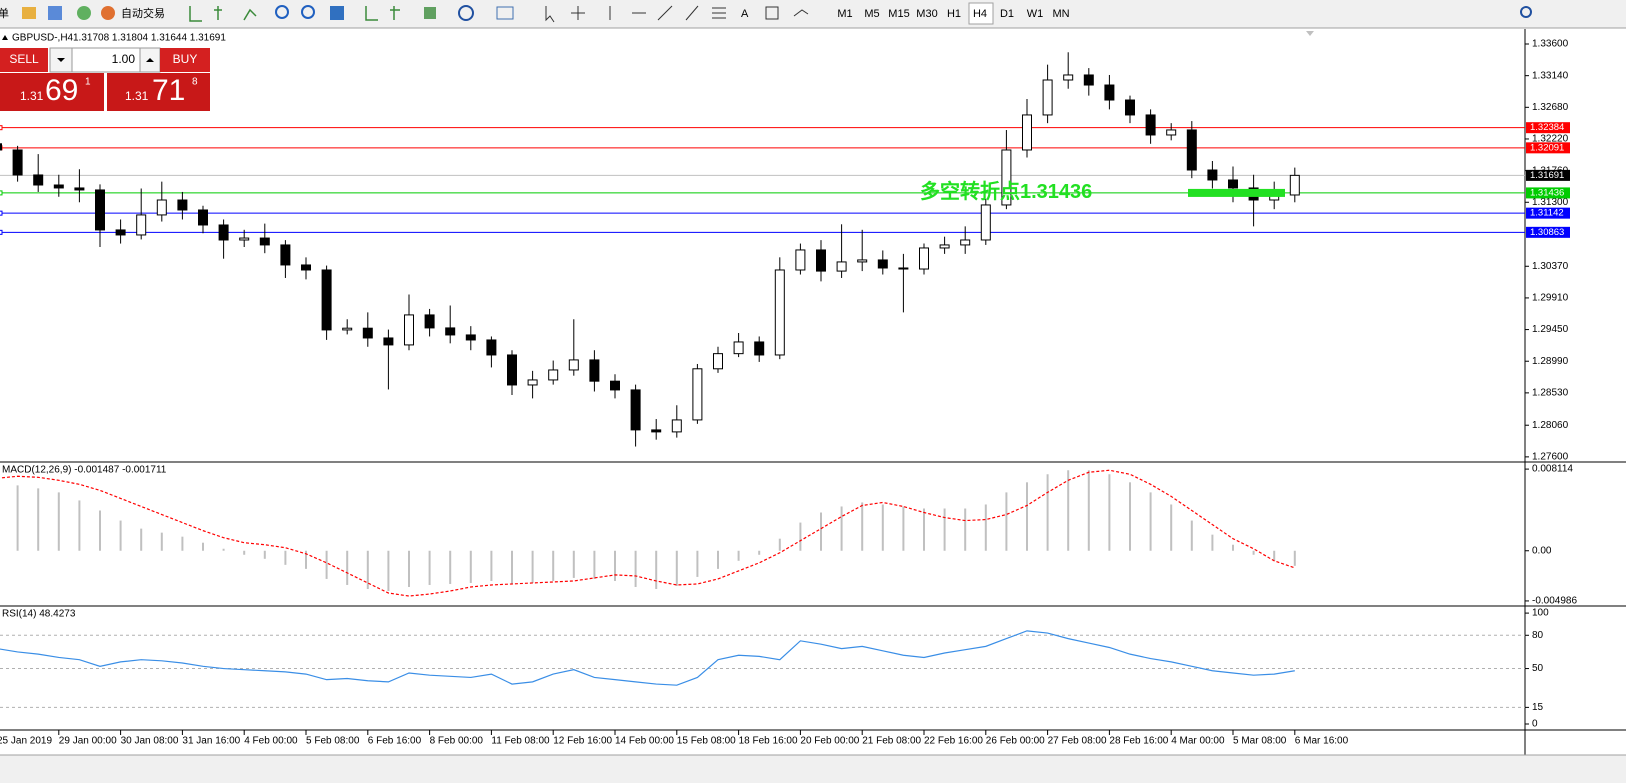  I want to click on sell-sup: 1, so click(88, 82).